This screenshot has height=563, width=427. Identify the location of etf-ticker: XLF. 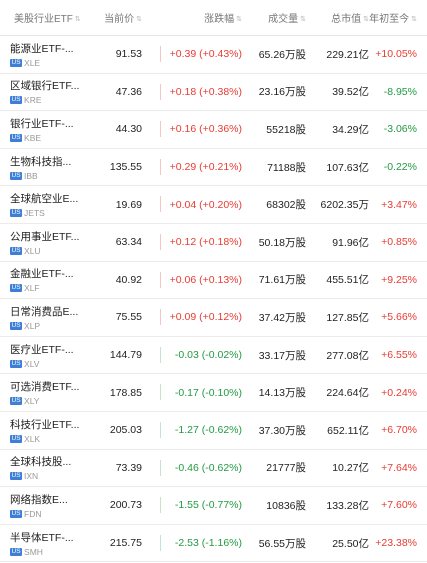
(32, 288).